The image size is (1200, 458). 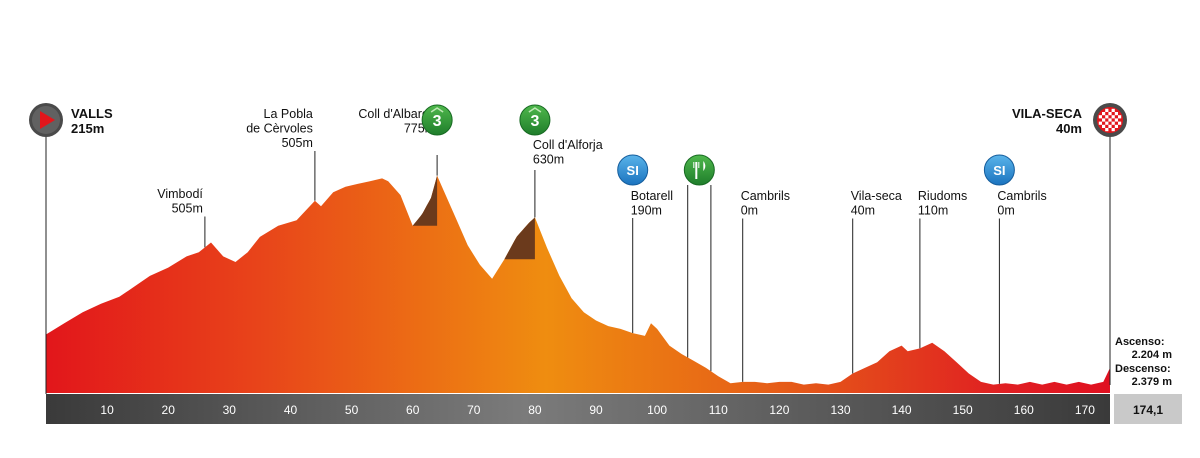 What do you see at coordinates (46, 120) in the screenshot?
I see `start-play-icon` at bounding box center [46, 120].